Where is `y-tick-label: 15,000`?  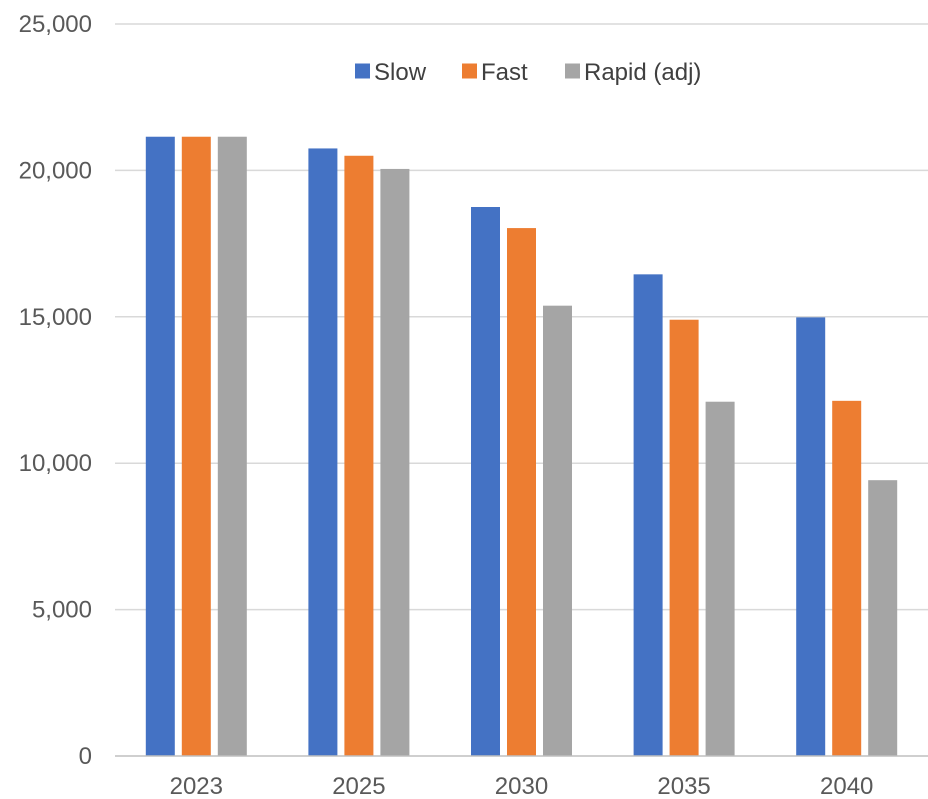
y-tick-label: 15,000 is located at coordinates (55, 317).